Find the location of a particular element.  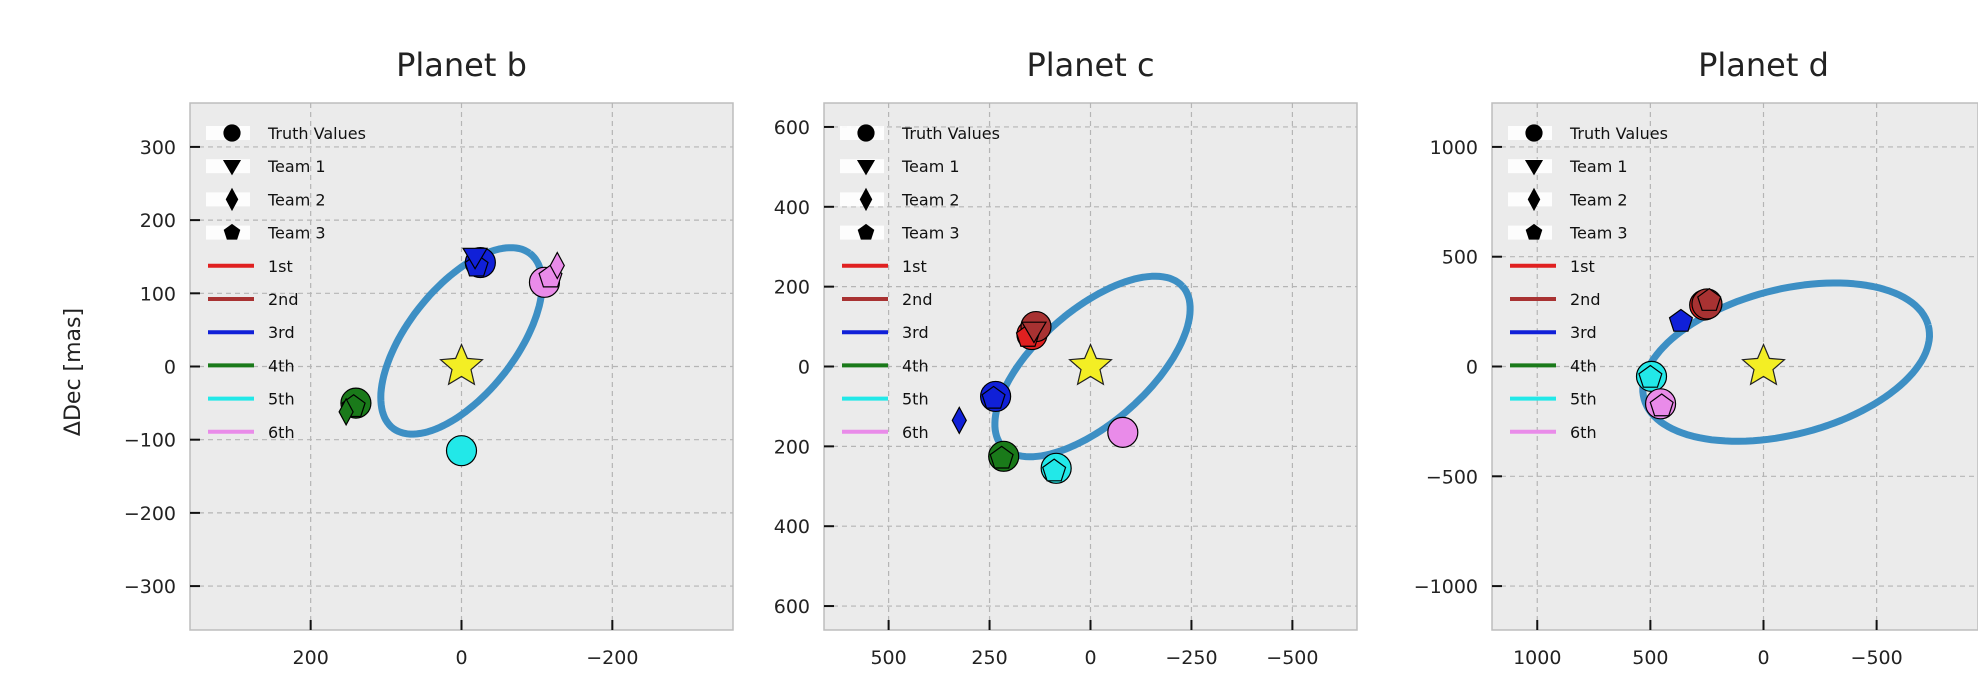

y-tick-label: −200 is located at coordinates (150, 514).